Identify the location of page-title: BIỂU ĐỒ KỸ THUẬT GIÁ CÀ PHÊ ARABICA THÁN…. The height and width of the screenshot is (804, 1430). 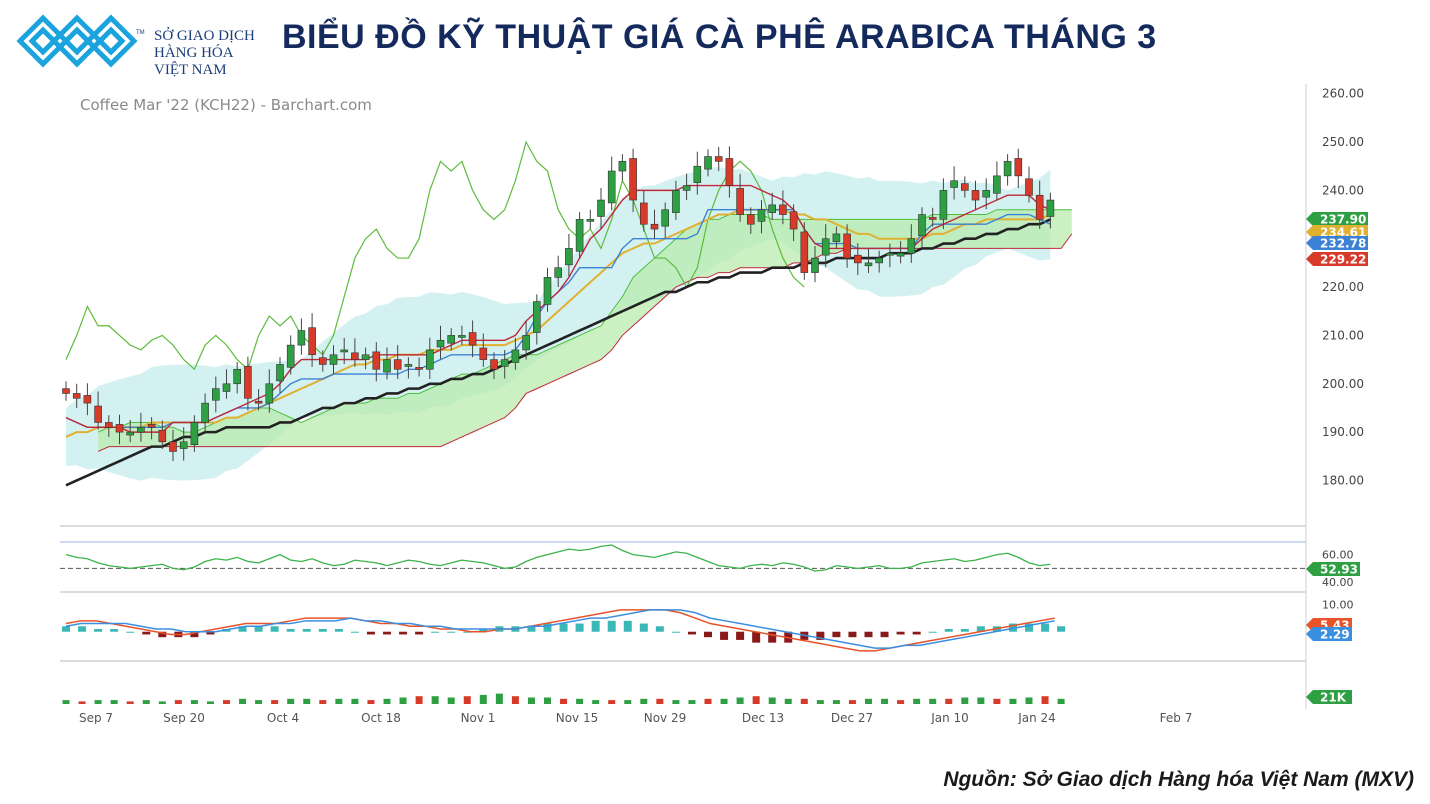
(719, 37).